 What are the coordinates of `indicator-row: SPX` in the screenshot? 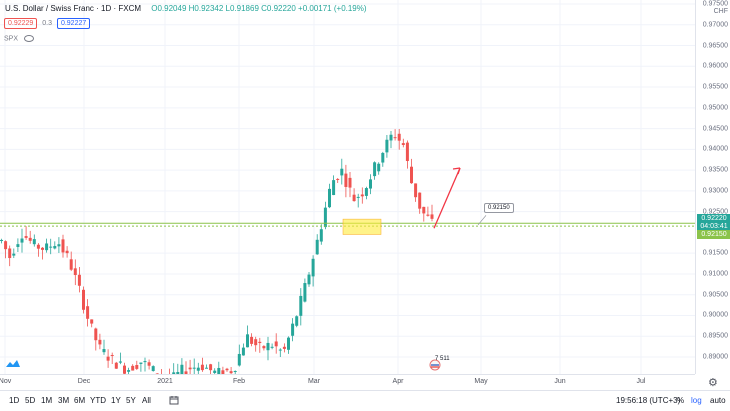 It's located at (19, 38).